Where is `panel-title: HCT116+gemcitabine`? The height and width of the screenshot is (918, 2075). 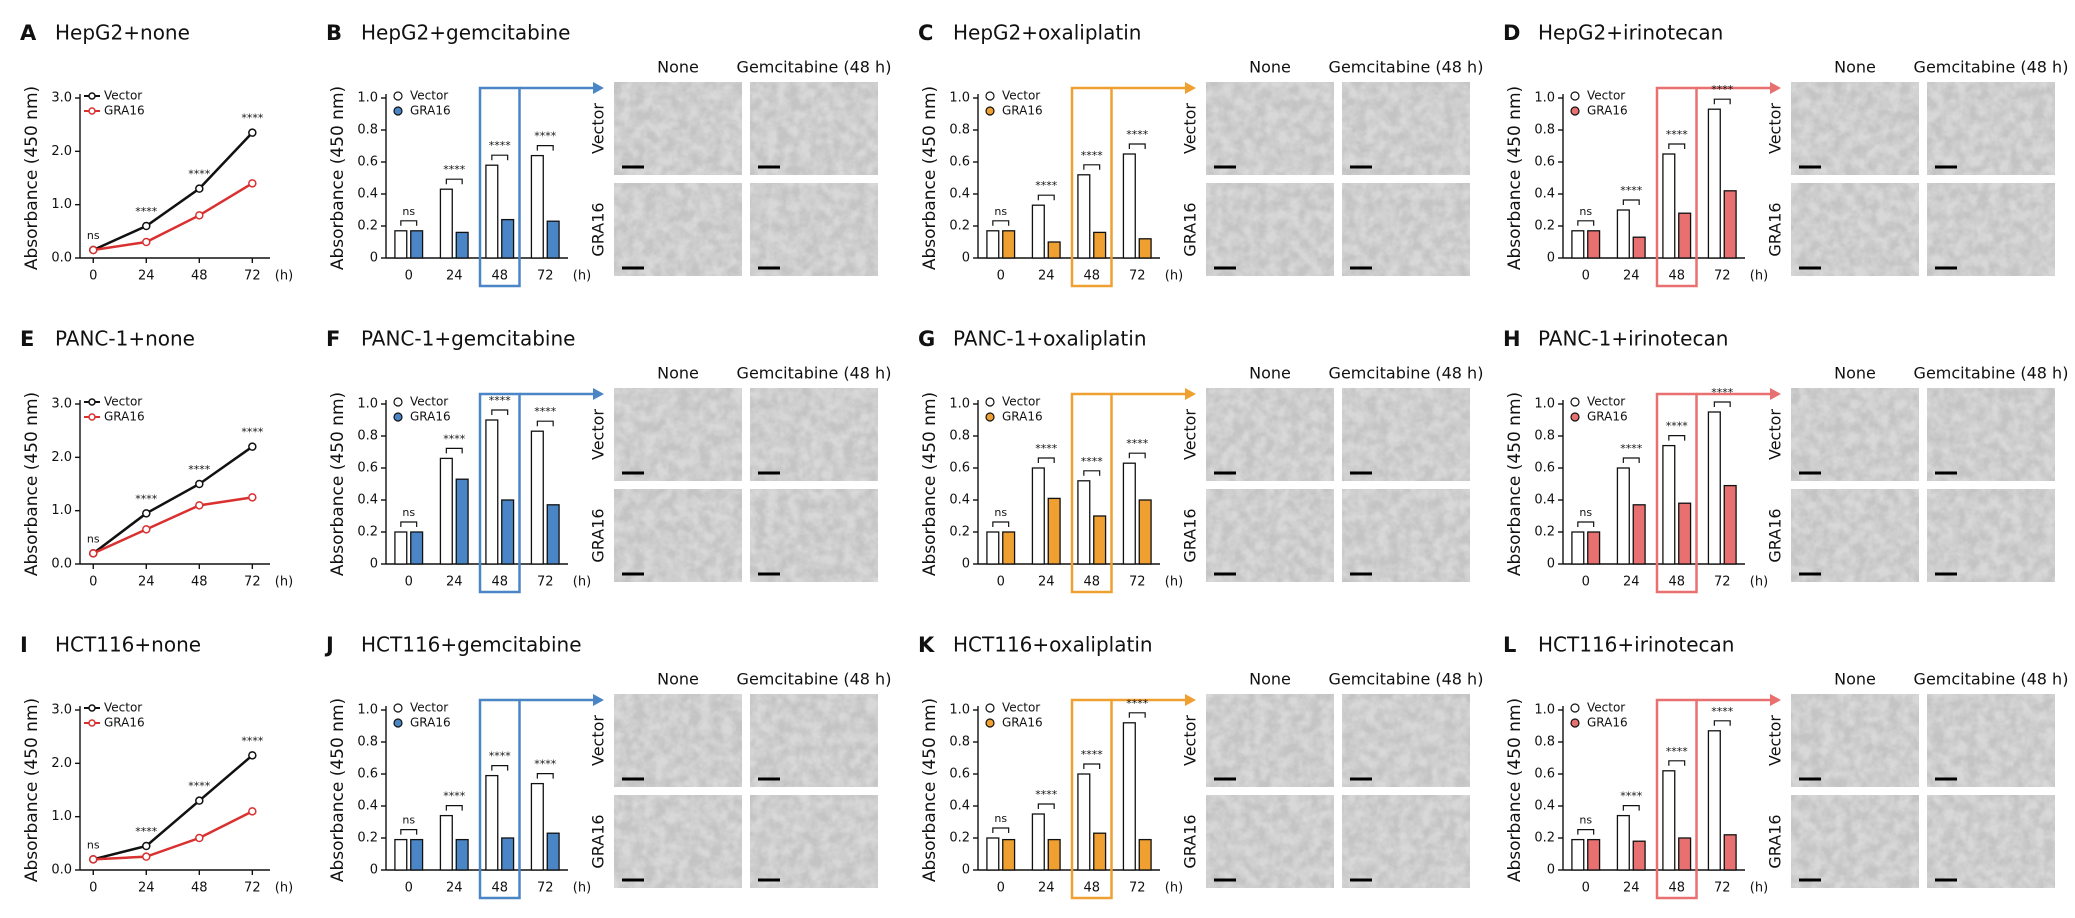
panel-title: HCT116+gemcitabine is located at coordinates (471, 645).